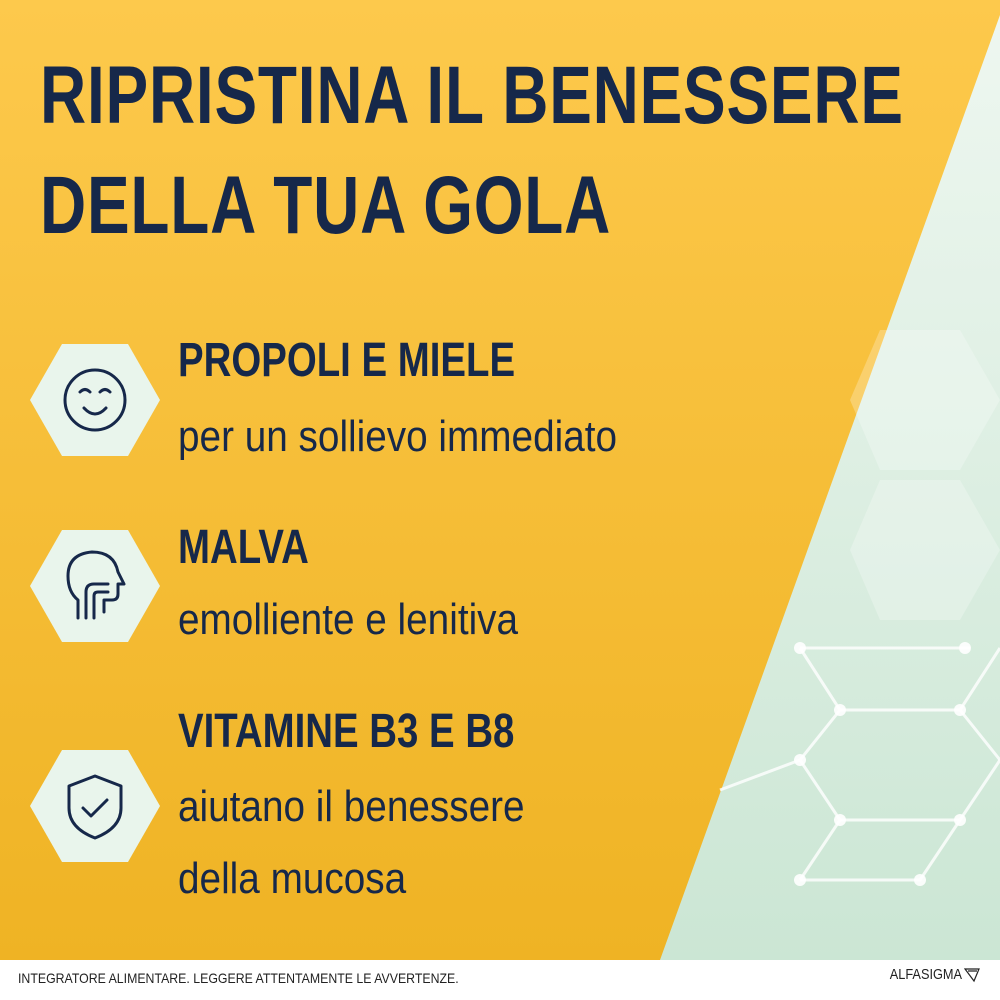  What do you see at coordinates (348, 619) in the screenshot?
I see `benefit-2-text: emolliente e lenitiva` at bounding box center [348, 619].